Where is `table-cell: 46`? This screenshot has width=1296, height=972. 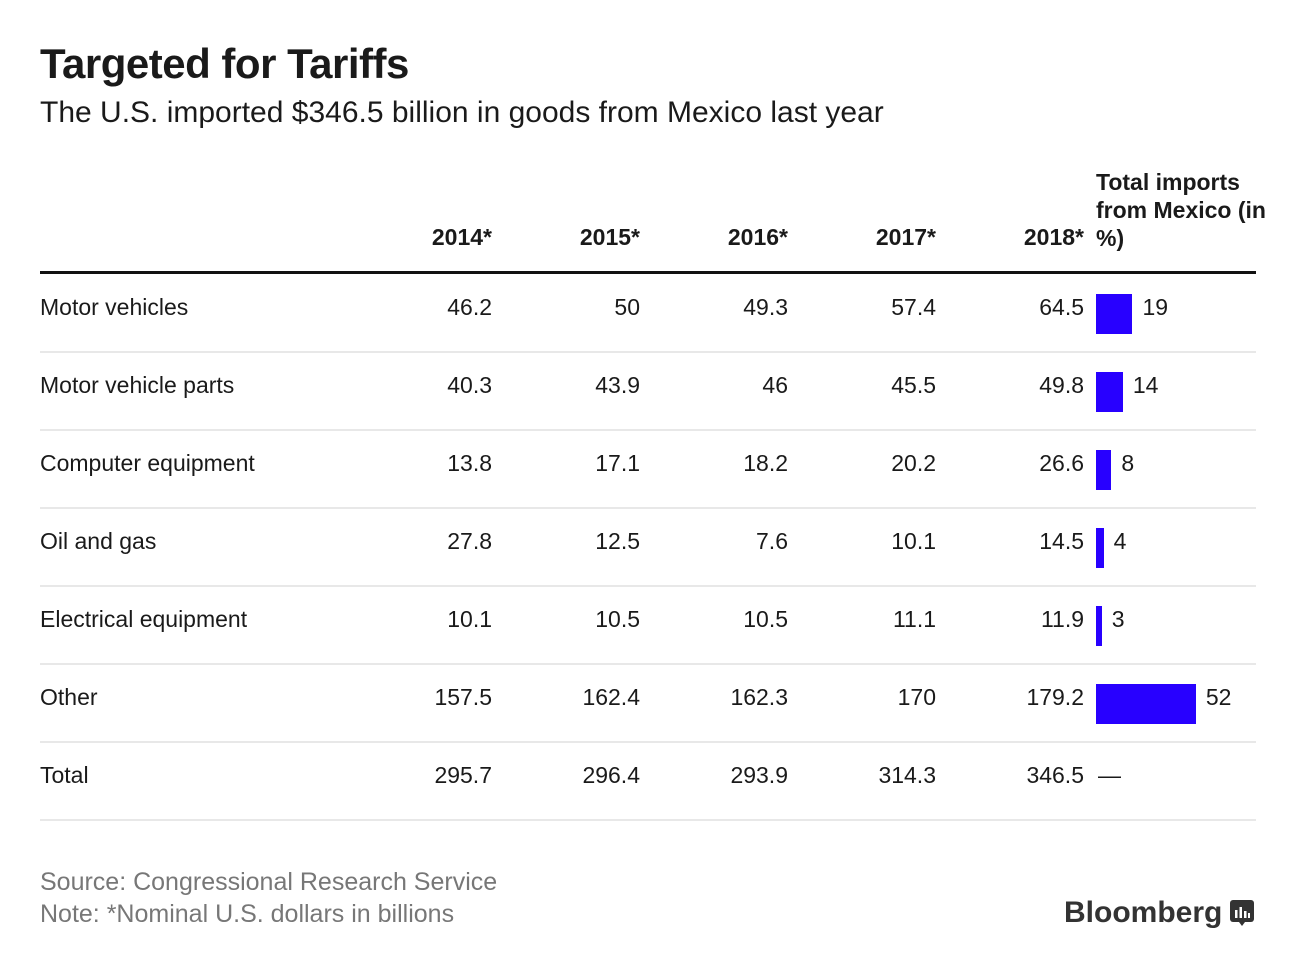
table-cell: 46 is located at coordinates (775, 385).